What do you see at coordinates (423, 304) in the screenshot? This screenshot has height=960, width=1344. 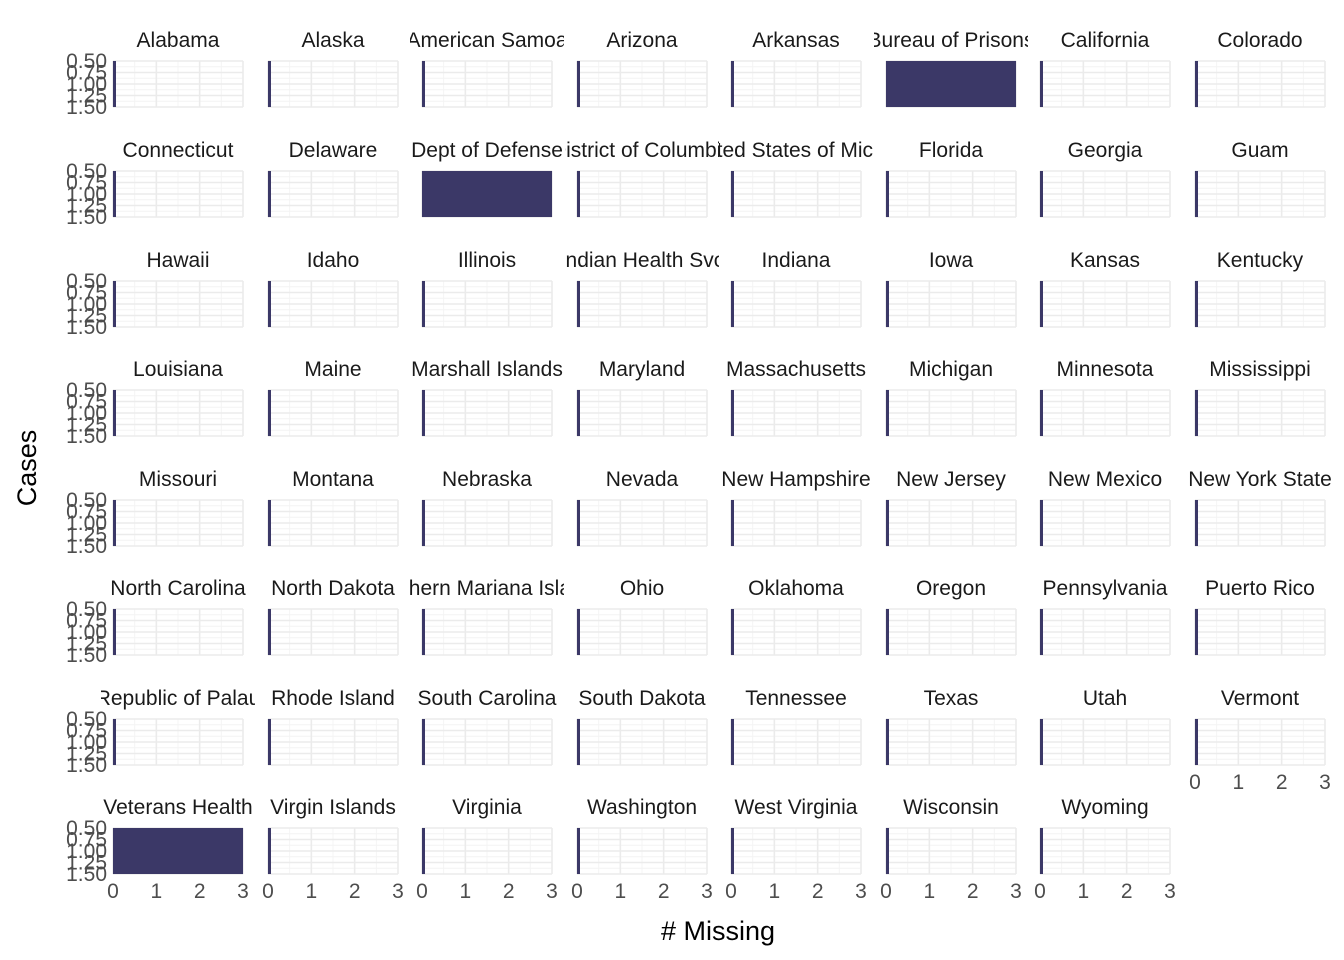 I see `bar-illinois` at bounding box center [423, 304].